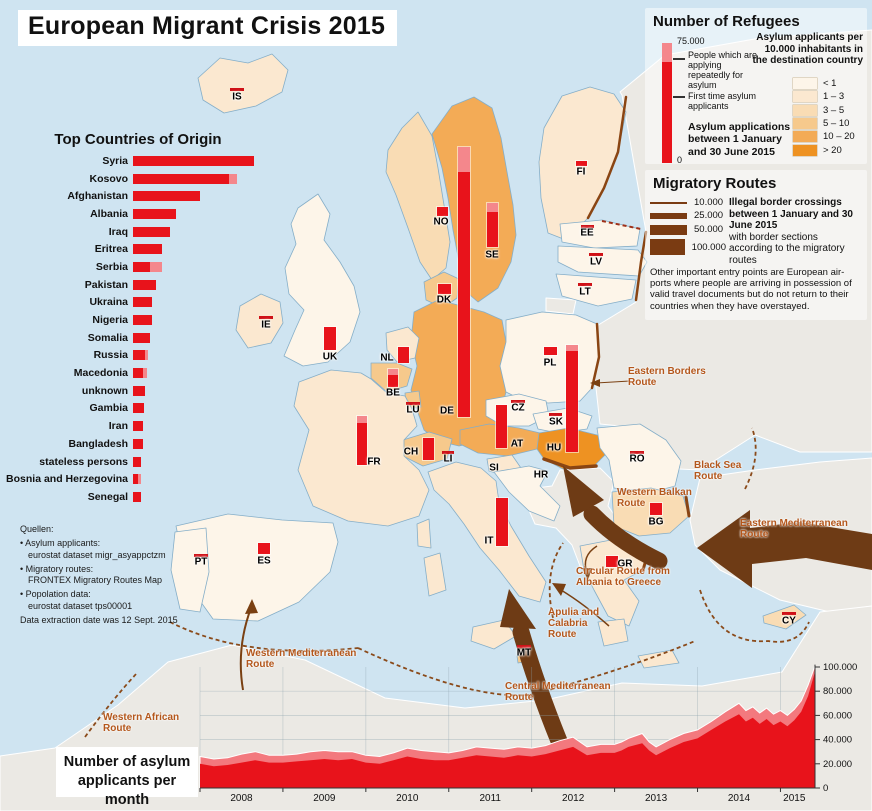 The image size is (872, 811). What do you see at coordinates (492, 255) in the screenshot?
I see `country-label-SE: SE` at bounding box center [492, 255].